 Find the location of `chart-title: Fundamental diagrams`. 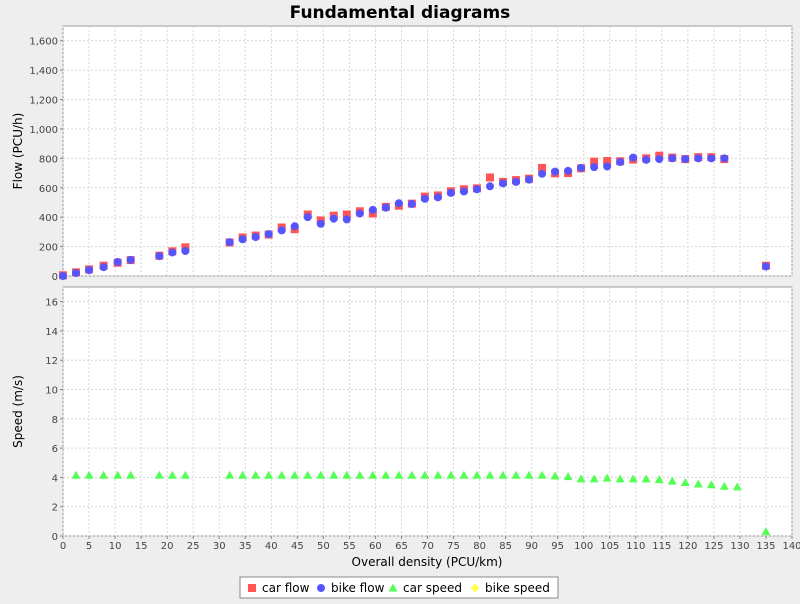

chart-title: Fundamental diagrams is located at coordinates (400, 13).